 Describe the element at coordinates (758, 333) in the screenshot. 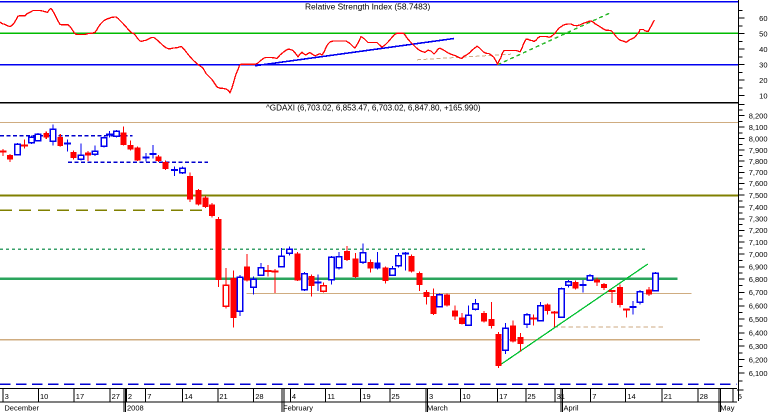

I see `svg-text: 6,400` at that location.